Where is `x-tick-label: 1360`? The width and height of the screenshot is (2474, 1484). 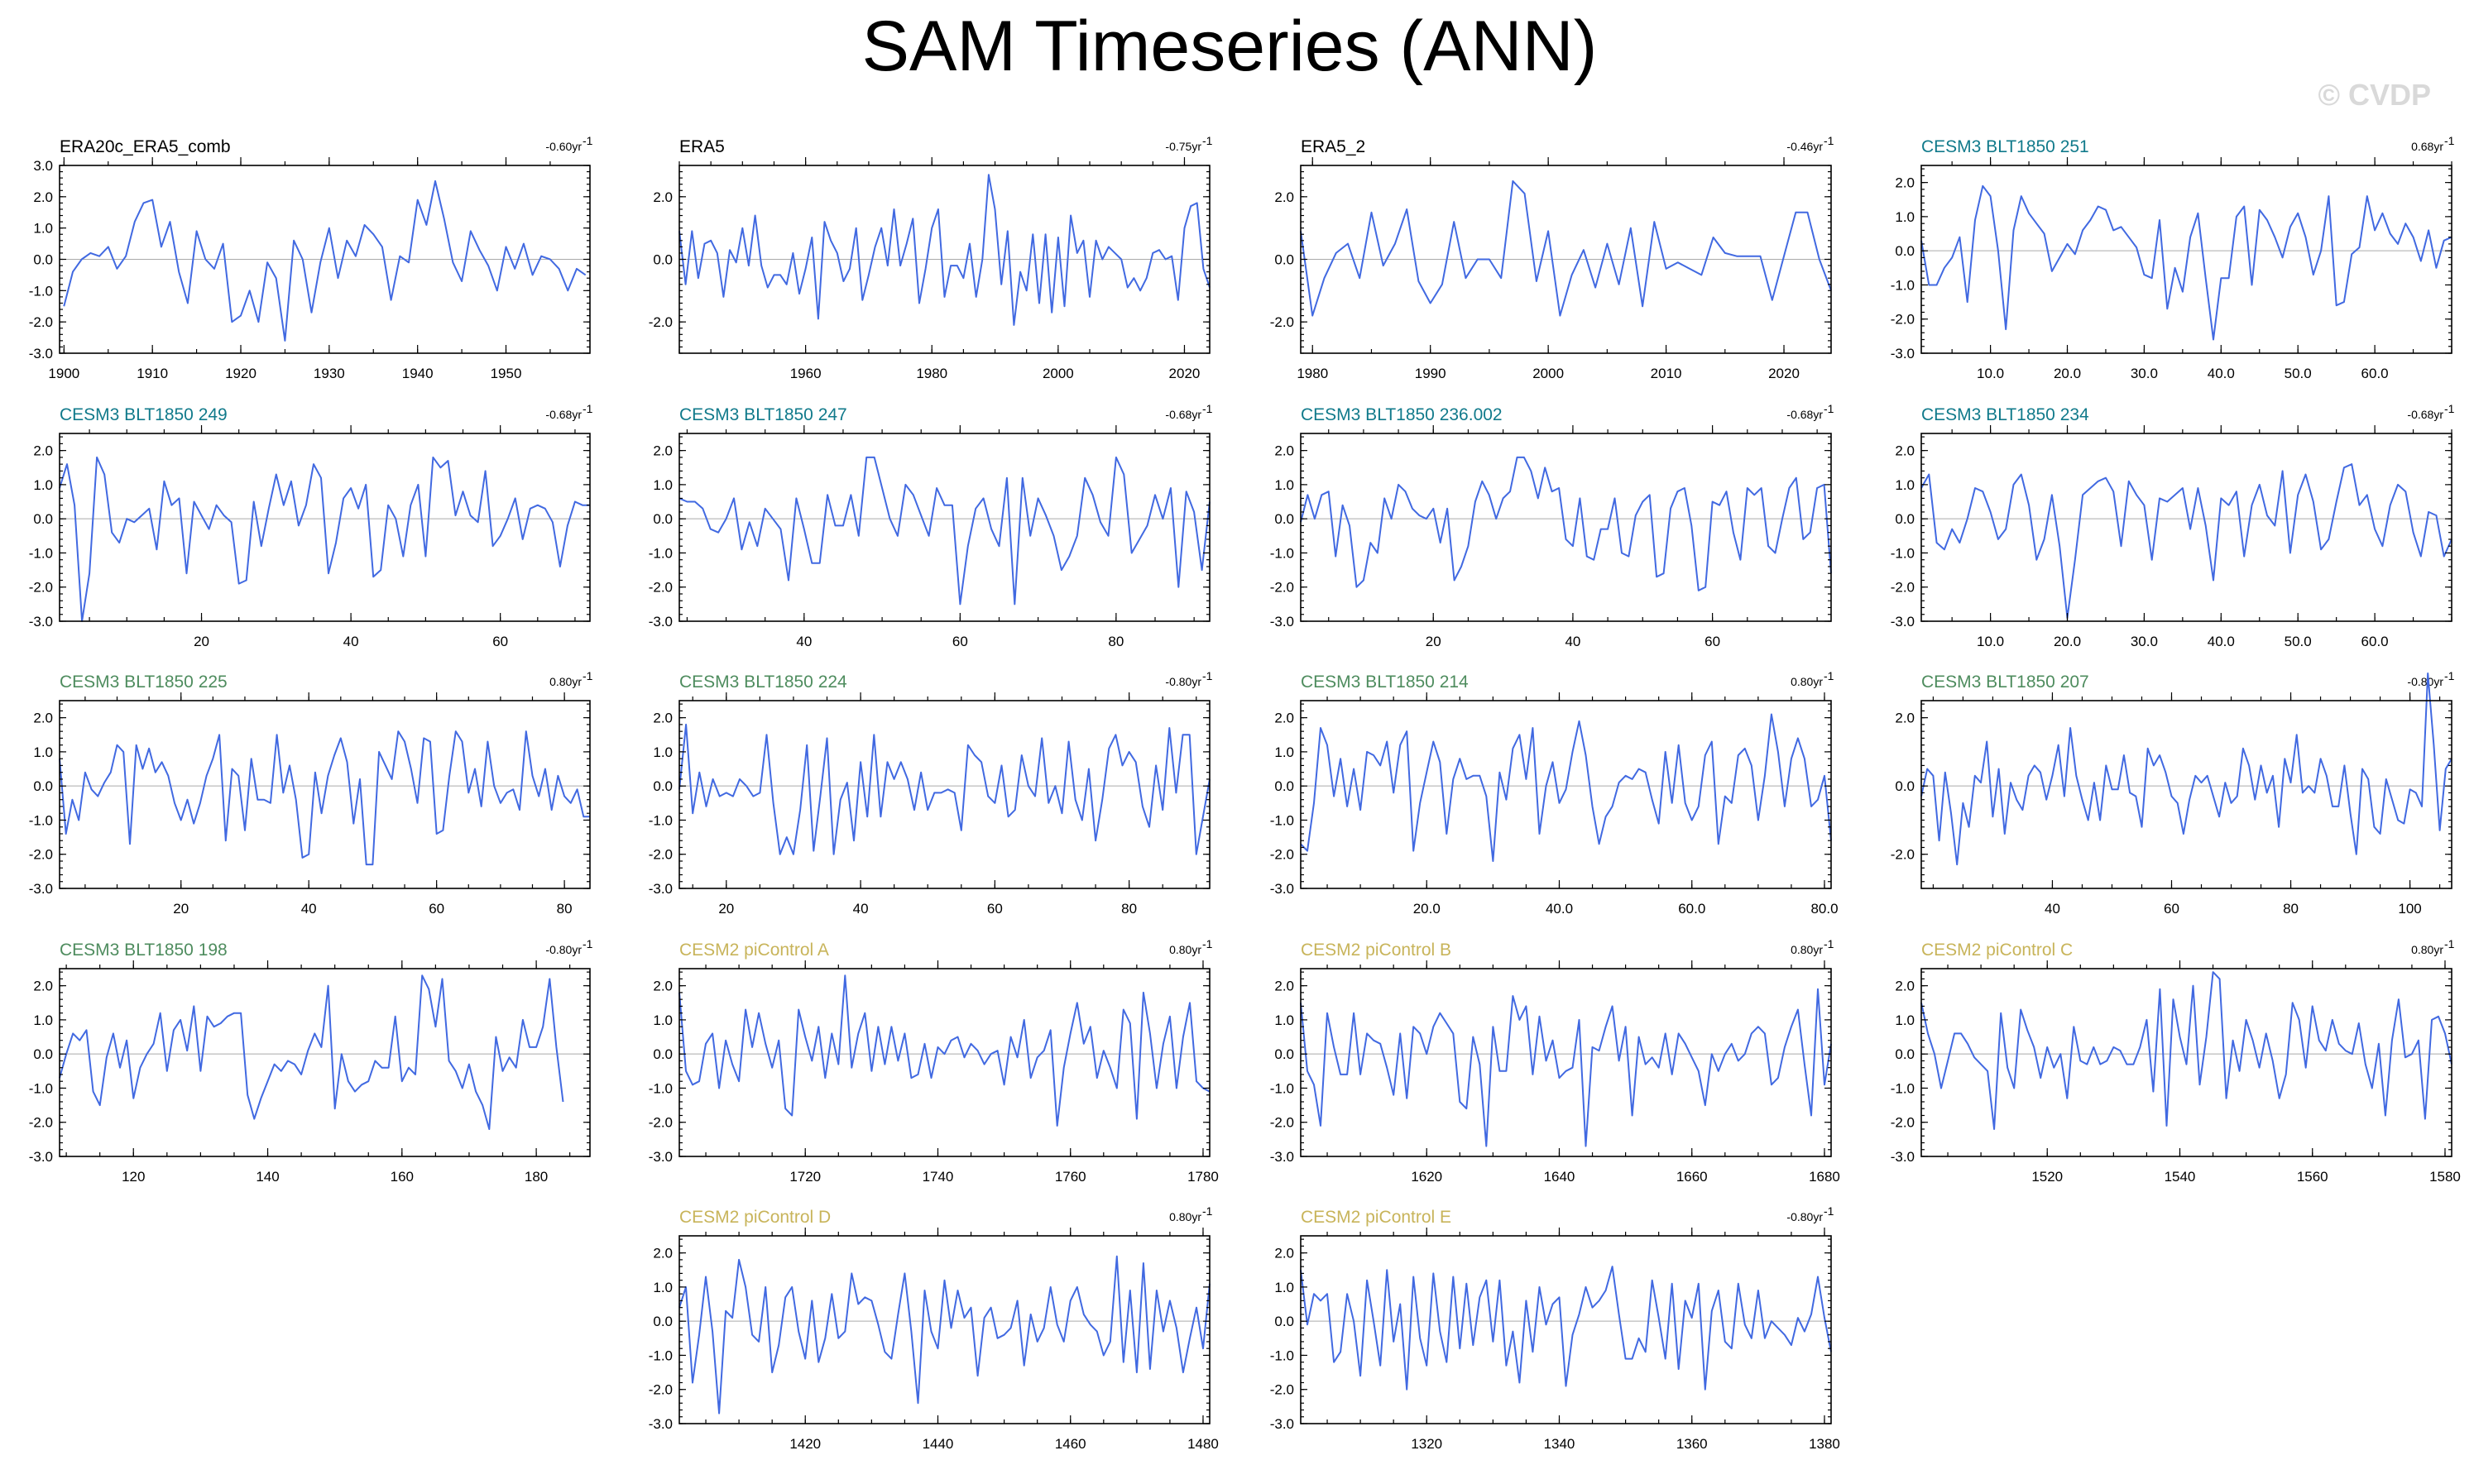 x-tick-label: 1360 is located at coordinates (1692, 1444).